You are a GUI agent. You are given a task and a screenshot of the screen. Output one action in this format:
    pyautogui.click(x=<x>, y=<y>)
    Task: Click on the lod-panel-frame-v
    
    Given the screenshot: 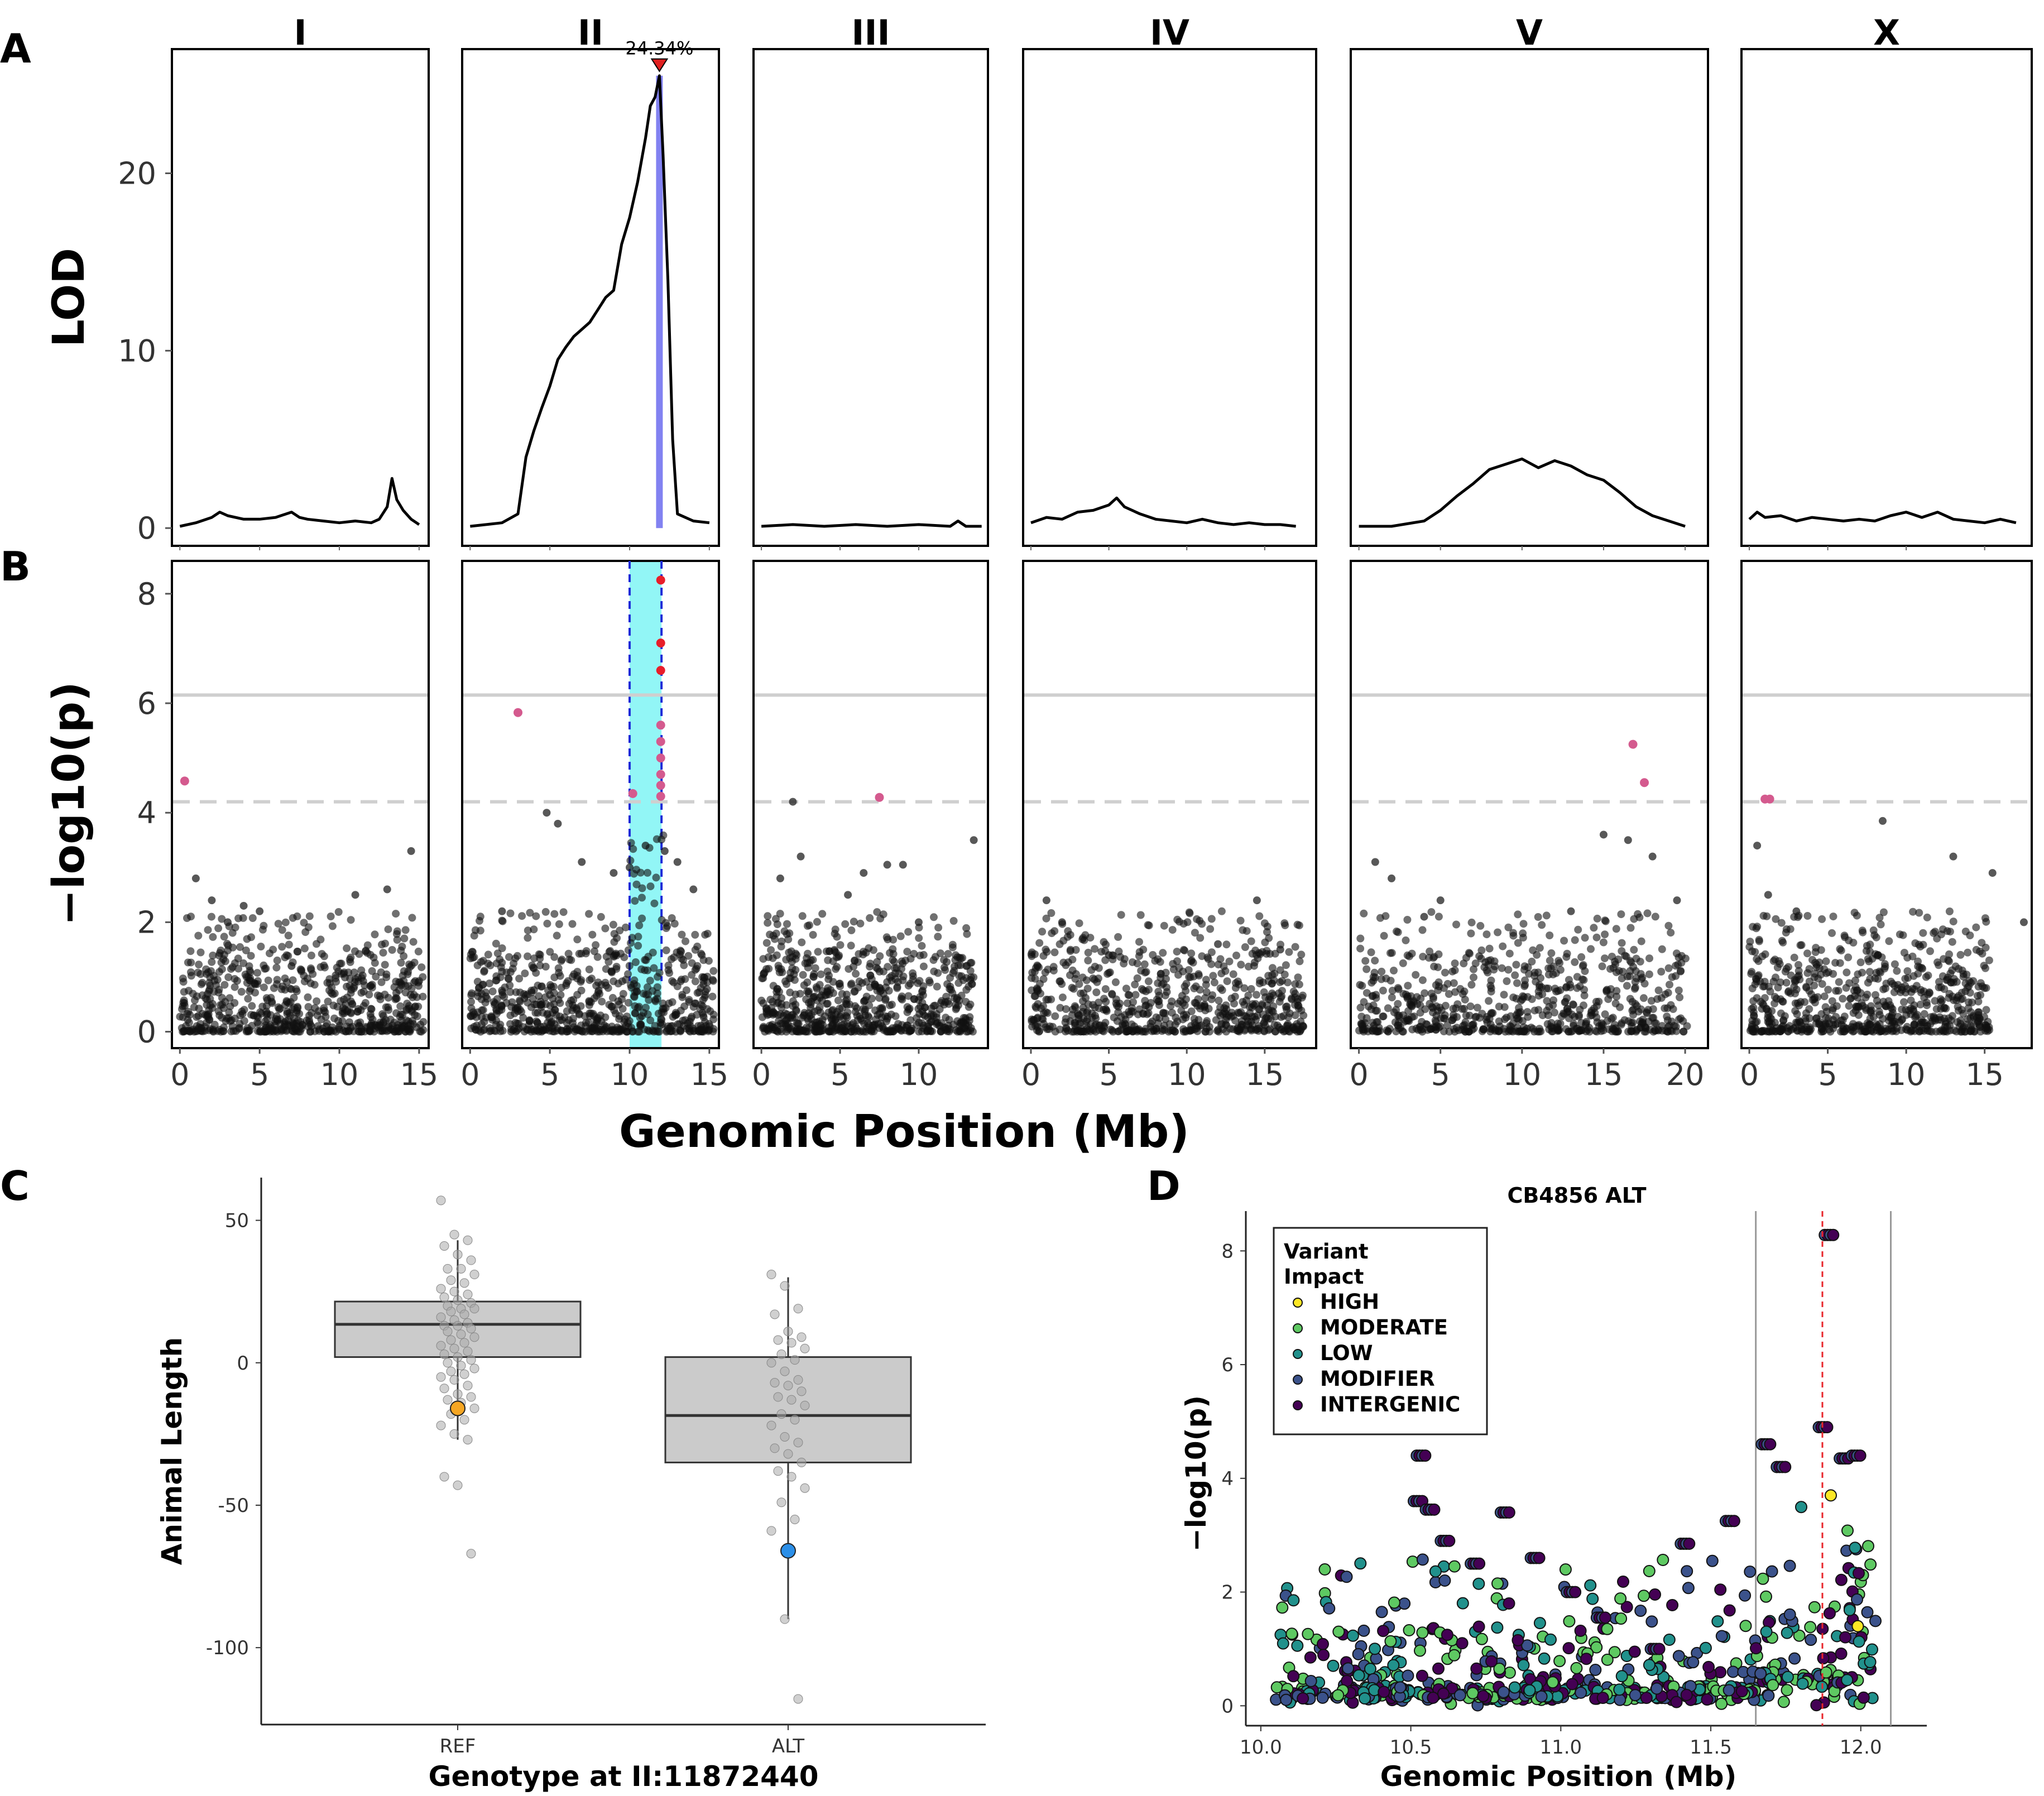 What is the action you would take?
    pyautogui.click(x=1529, y=297)
    